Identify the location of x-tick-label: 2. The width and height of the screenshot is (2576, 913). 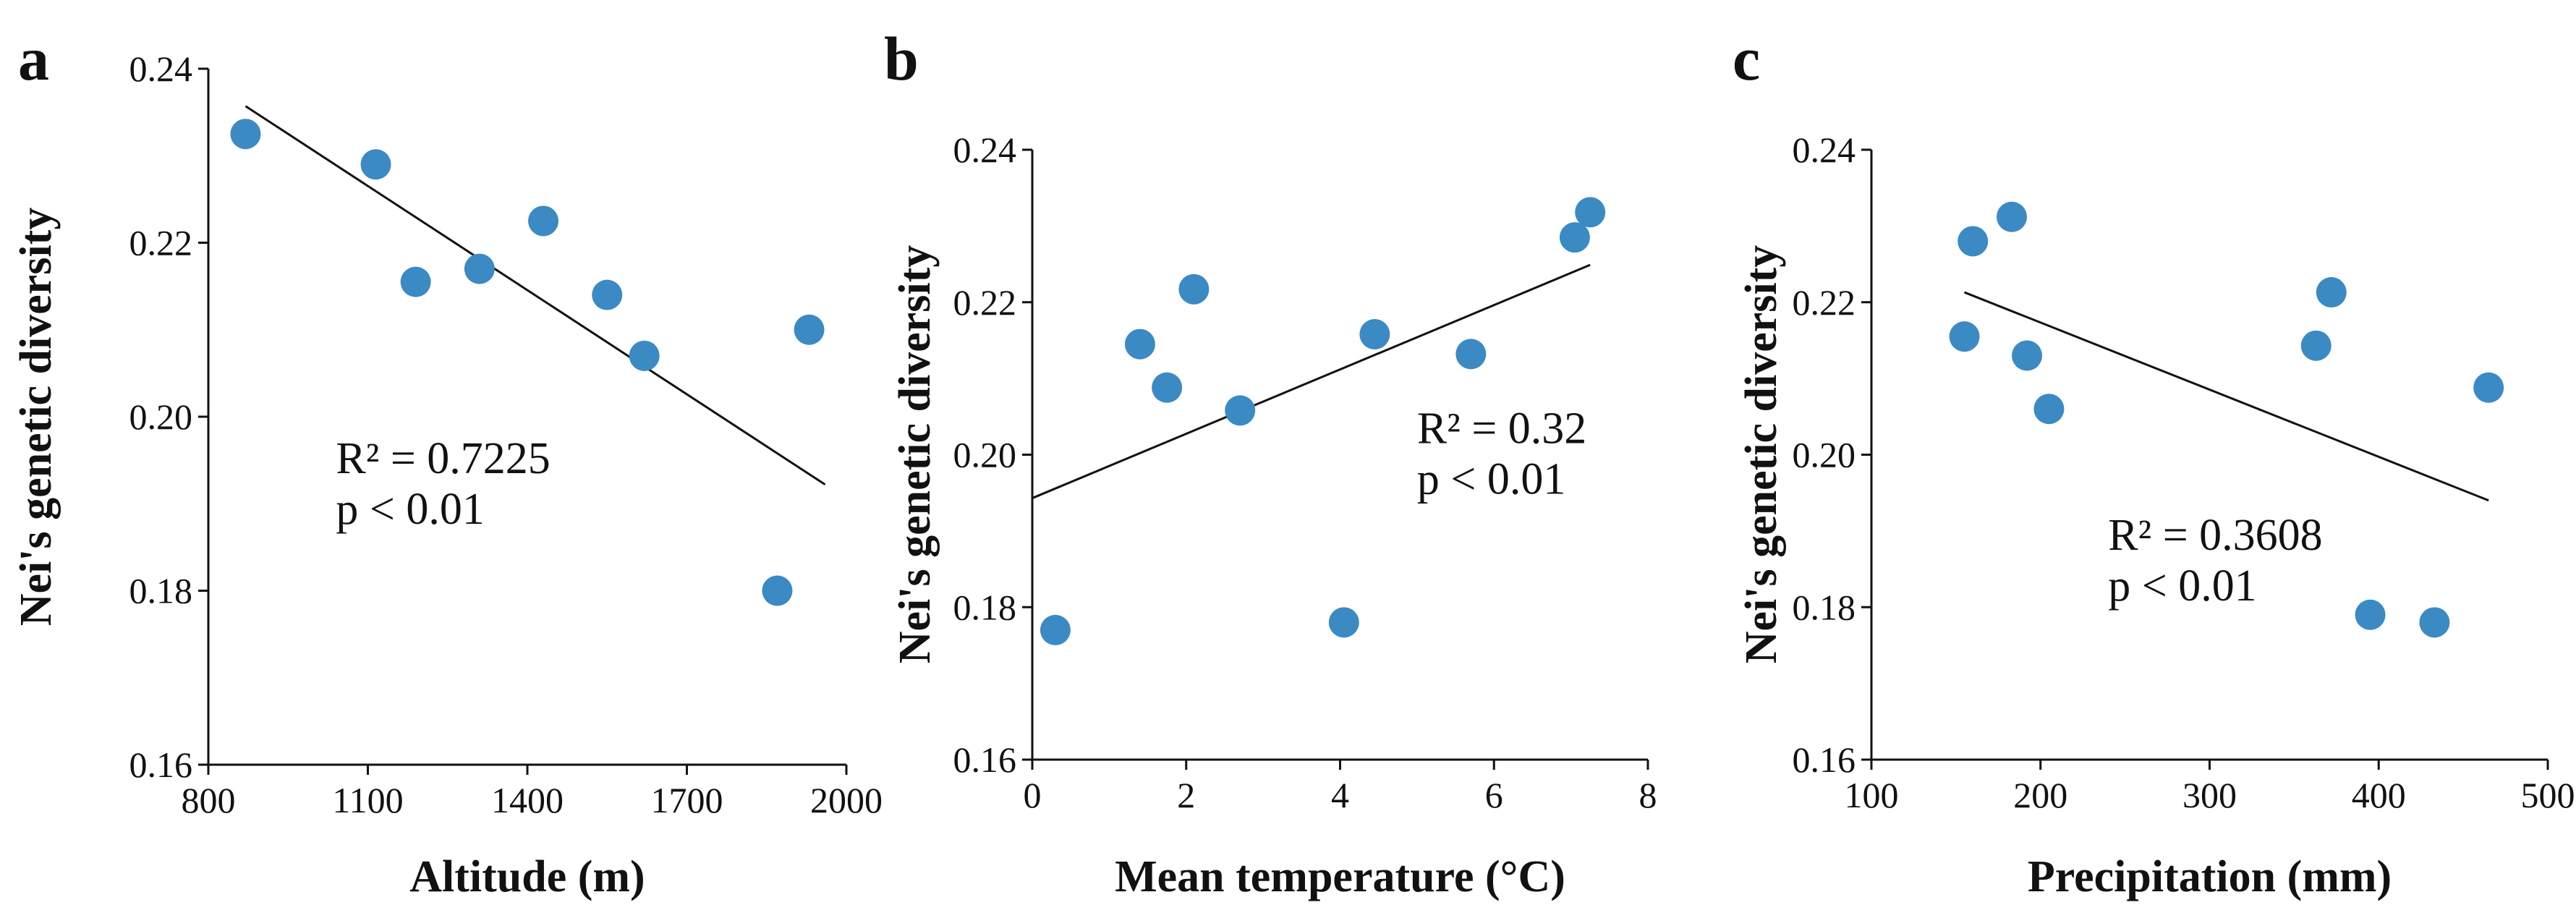
(1186, 795).